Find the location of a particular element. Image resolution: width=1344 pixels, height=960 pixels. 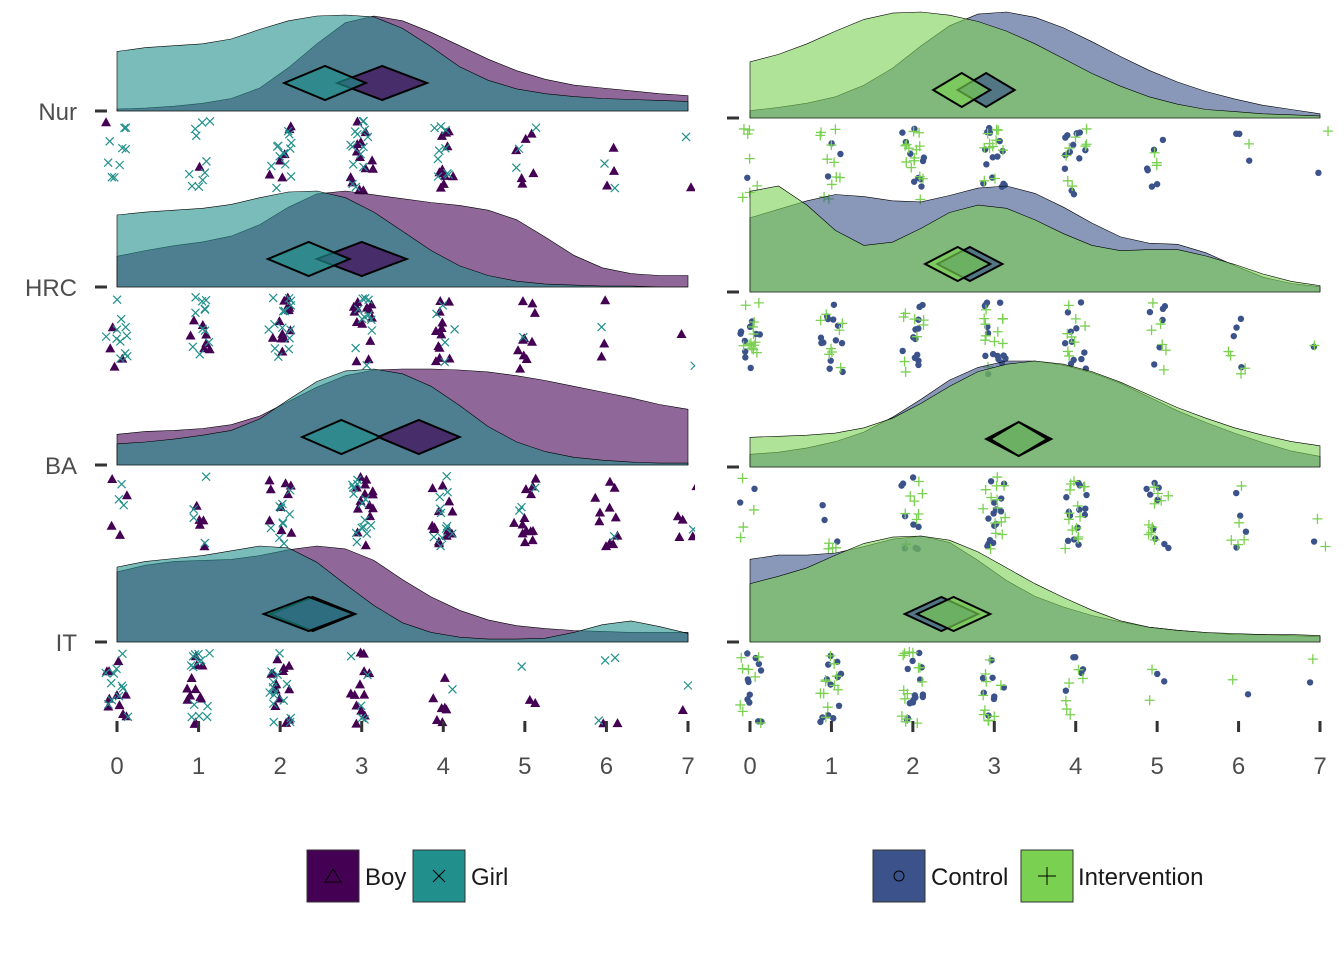

mean-diamond-girl-nur is located at coordinates (325, 83).